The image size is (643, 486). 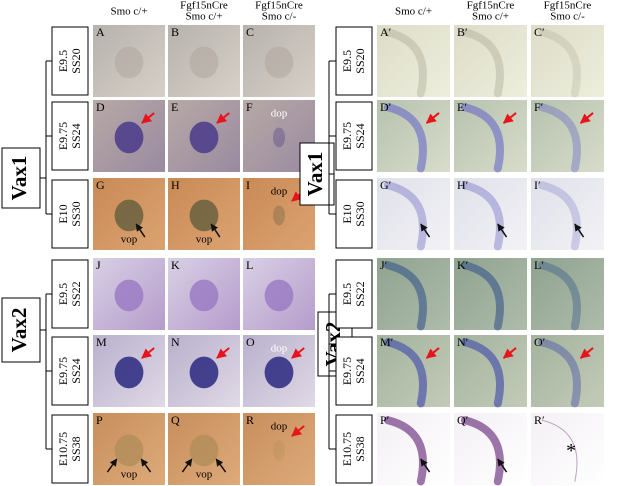 I want to click on panel-letter: P′, so click(x=385, y=420).